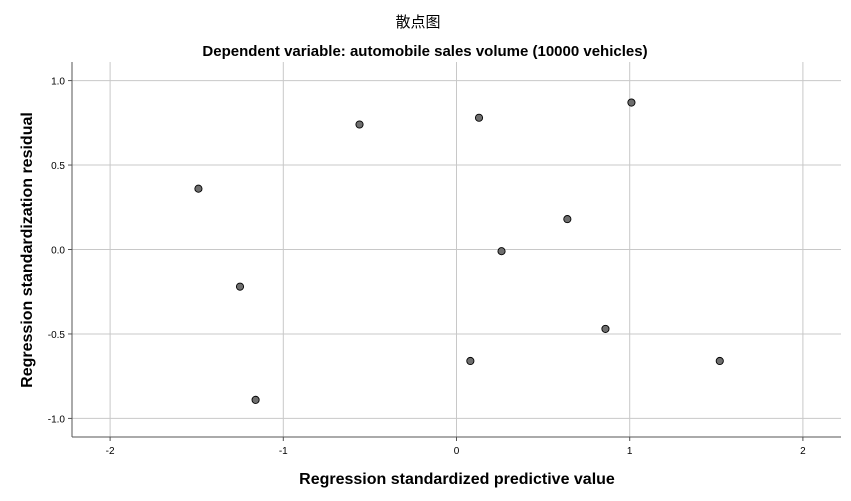 This screenshot has height=501, width=851. I want to click on x-tick-label: 2, so click(803, 451).